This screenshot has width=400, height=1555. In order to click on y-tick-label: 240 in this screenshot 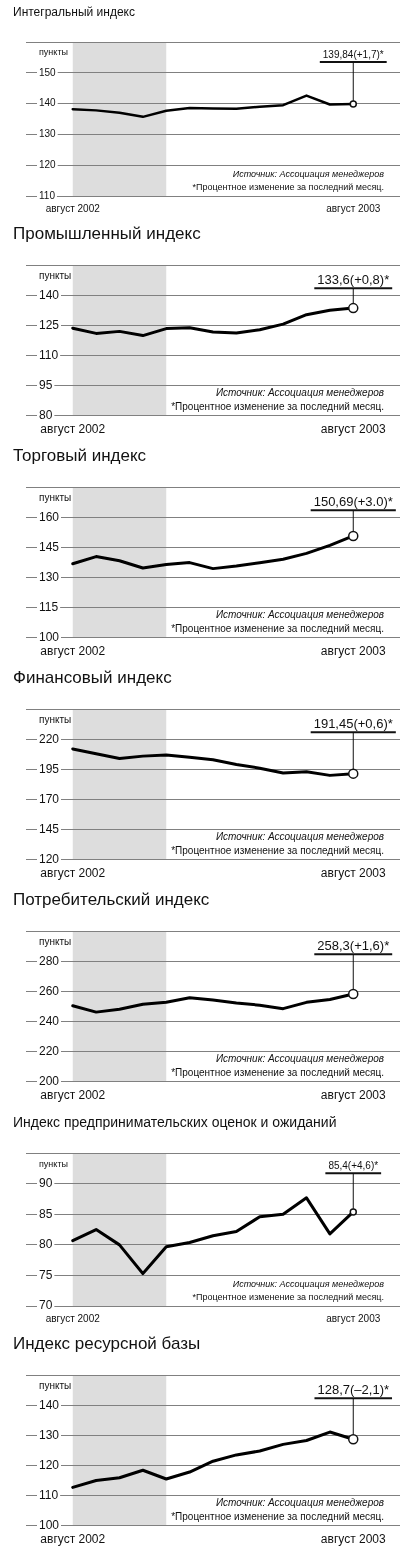, I will do `click(49, 1020)`.